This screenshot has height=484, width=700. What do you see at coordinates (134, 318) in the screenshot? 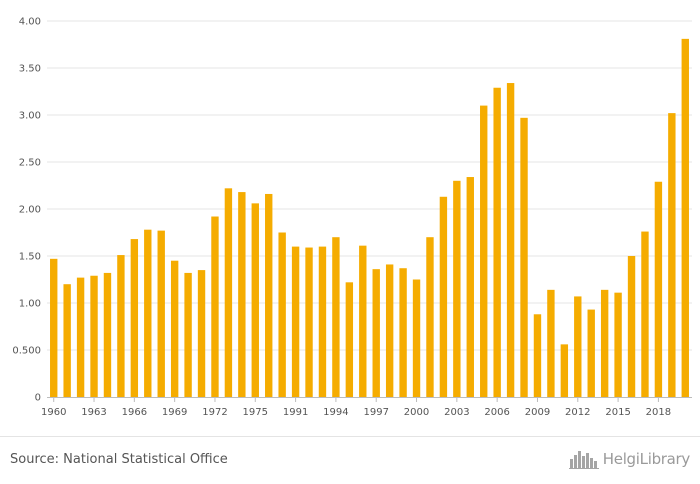
I see `bar-1966` at bounding box center [134, 318].